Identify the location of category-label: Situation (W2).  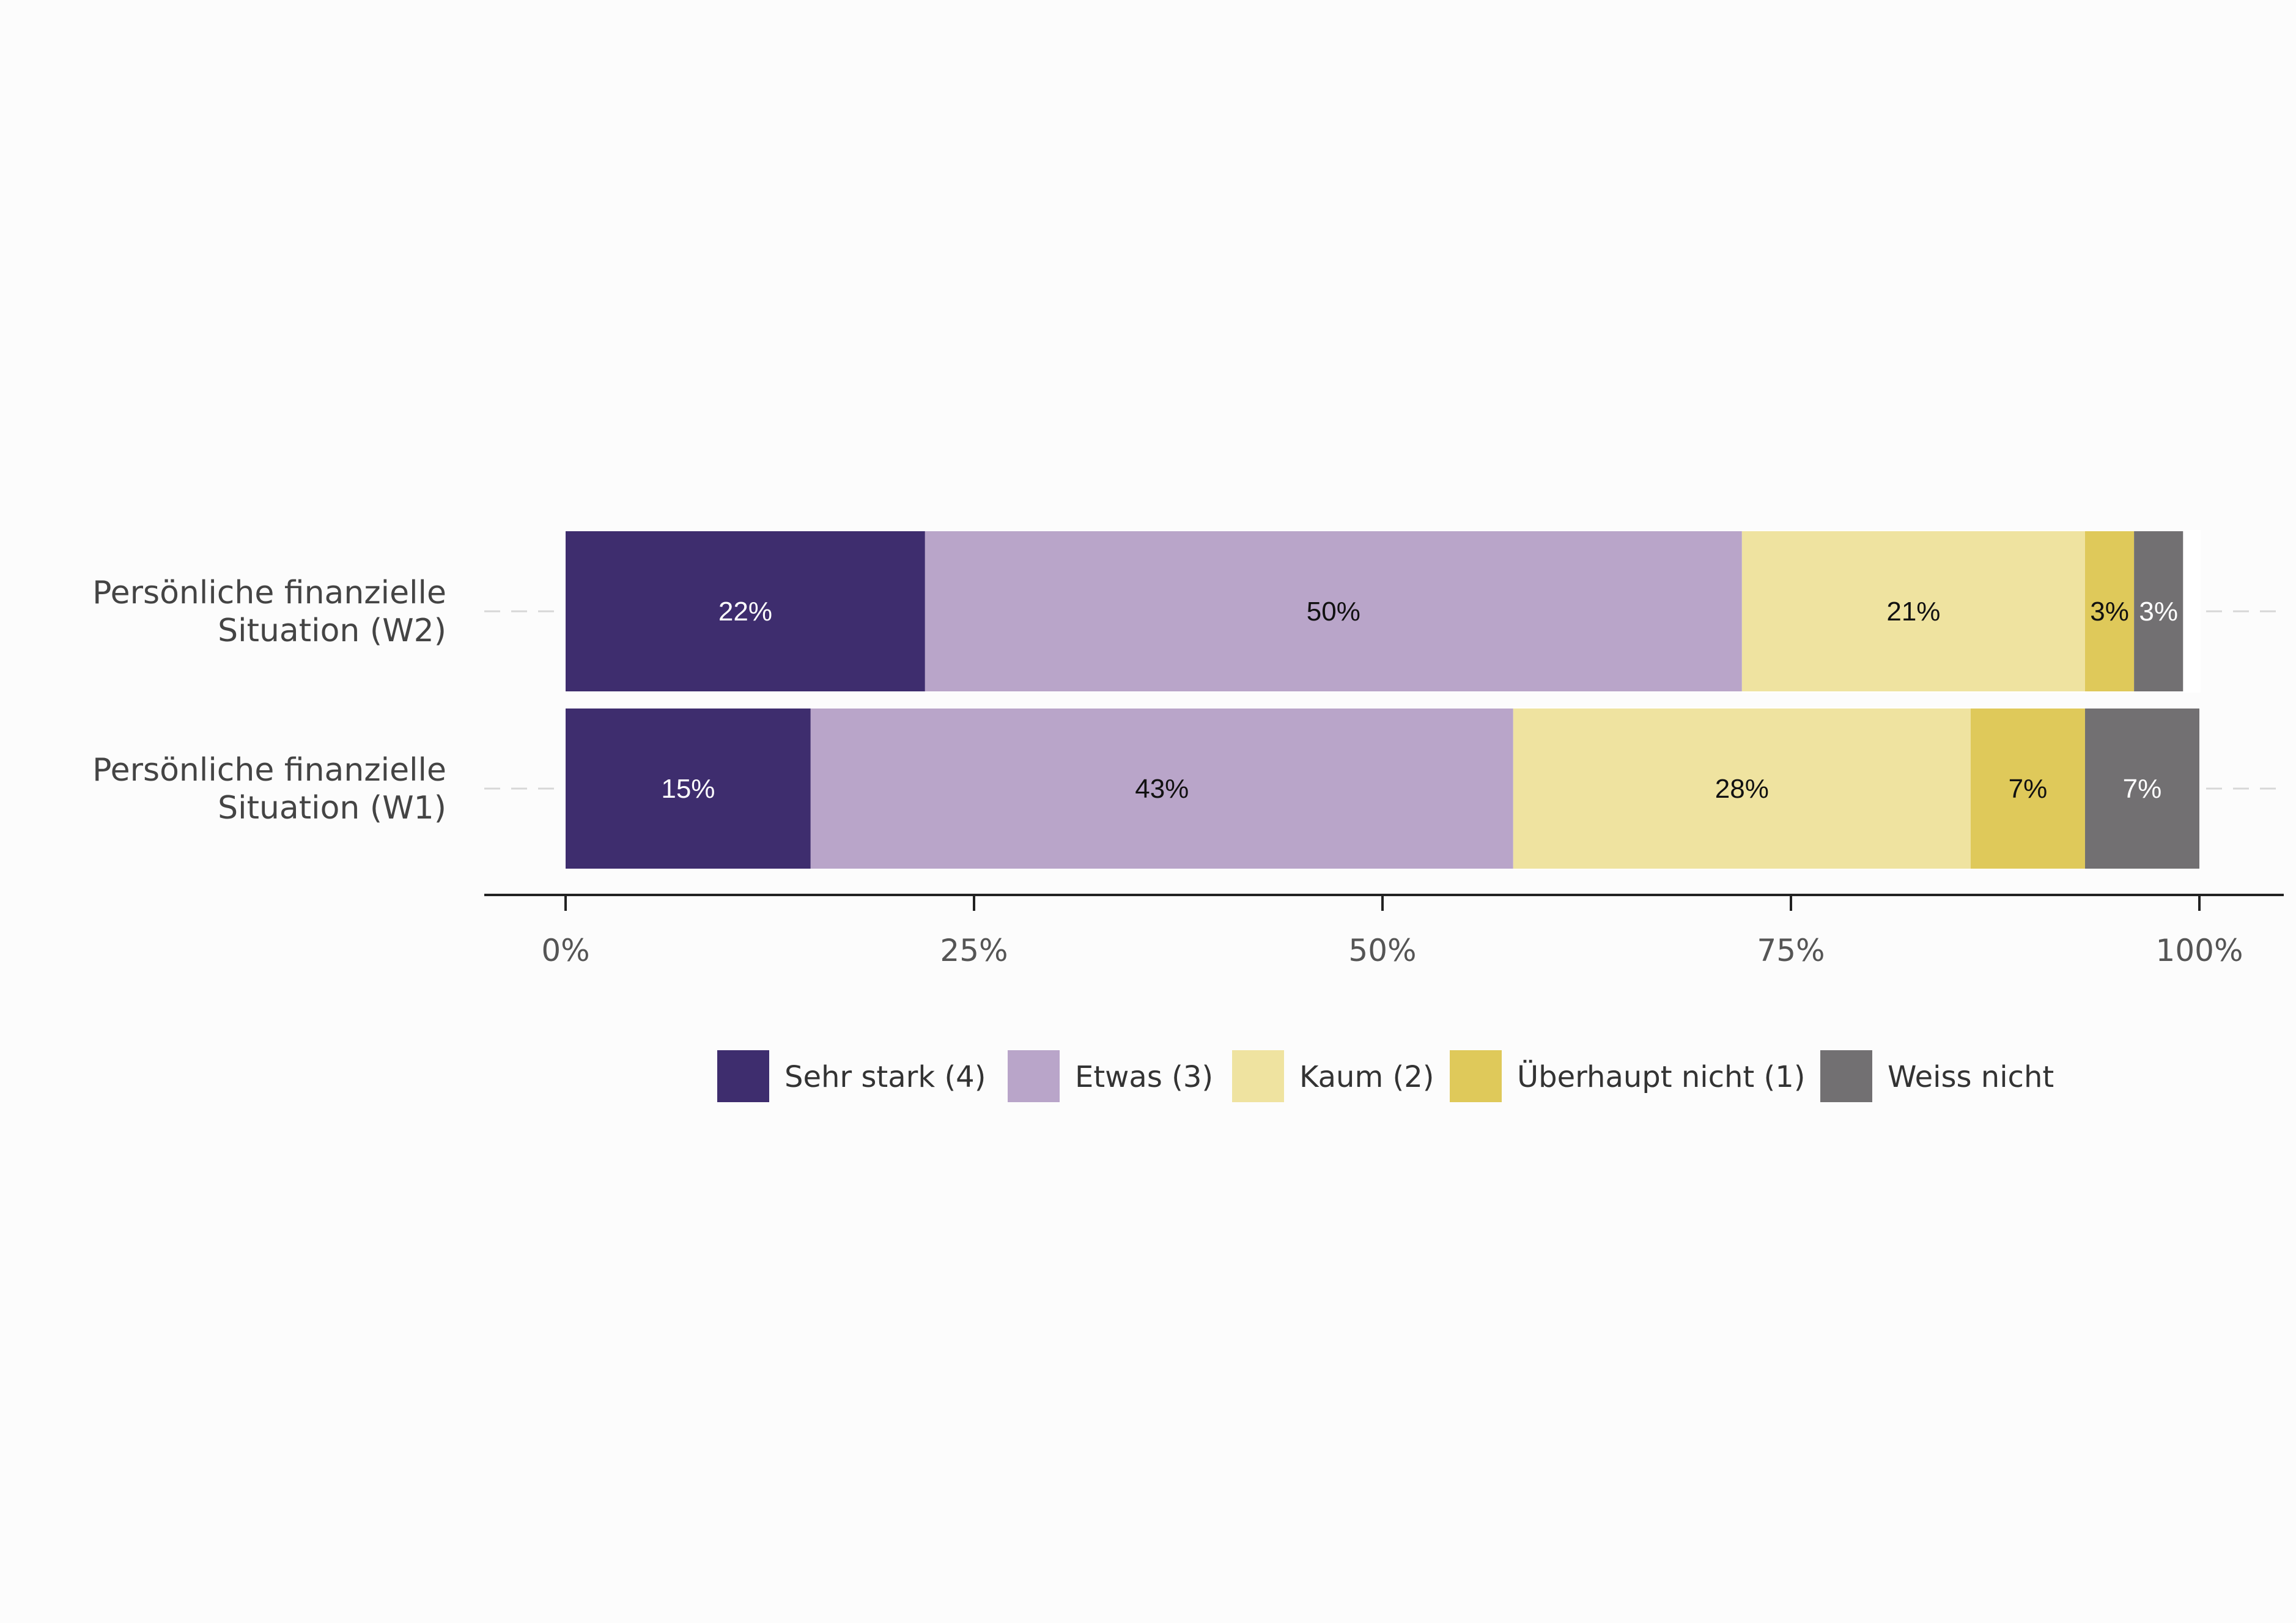
(332, 631).